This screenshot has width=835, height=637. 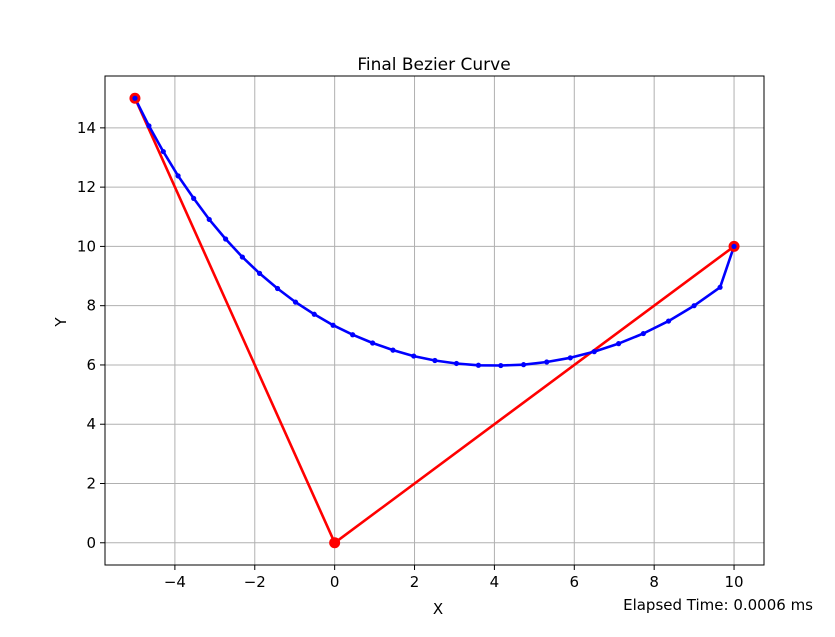 I want to click on y-axis-label: Y, so click(x=61, y=322).